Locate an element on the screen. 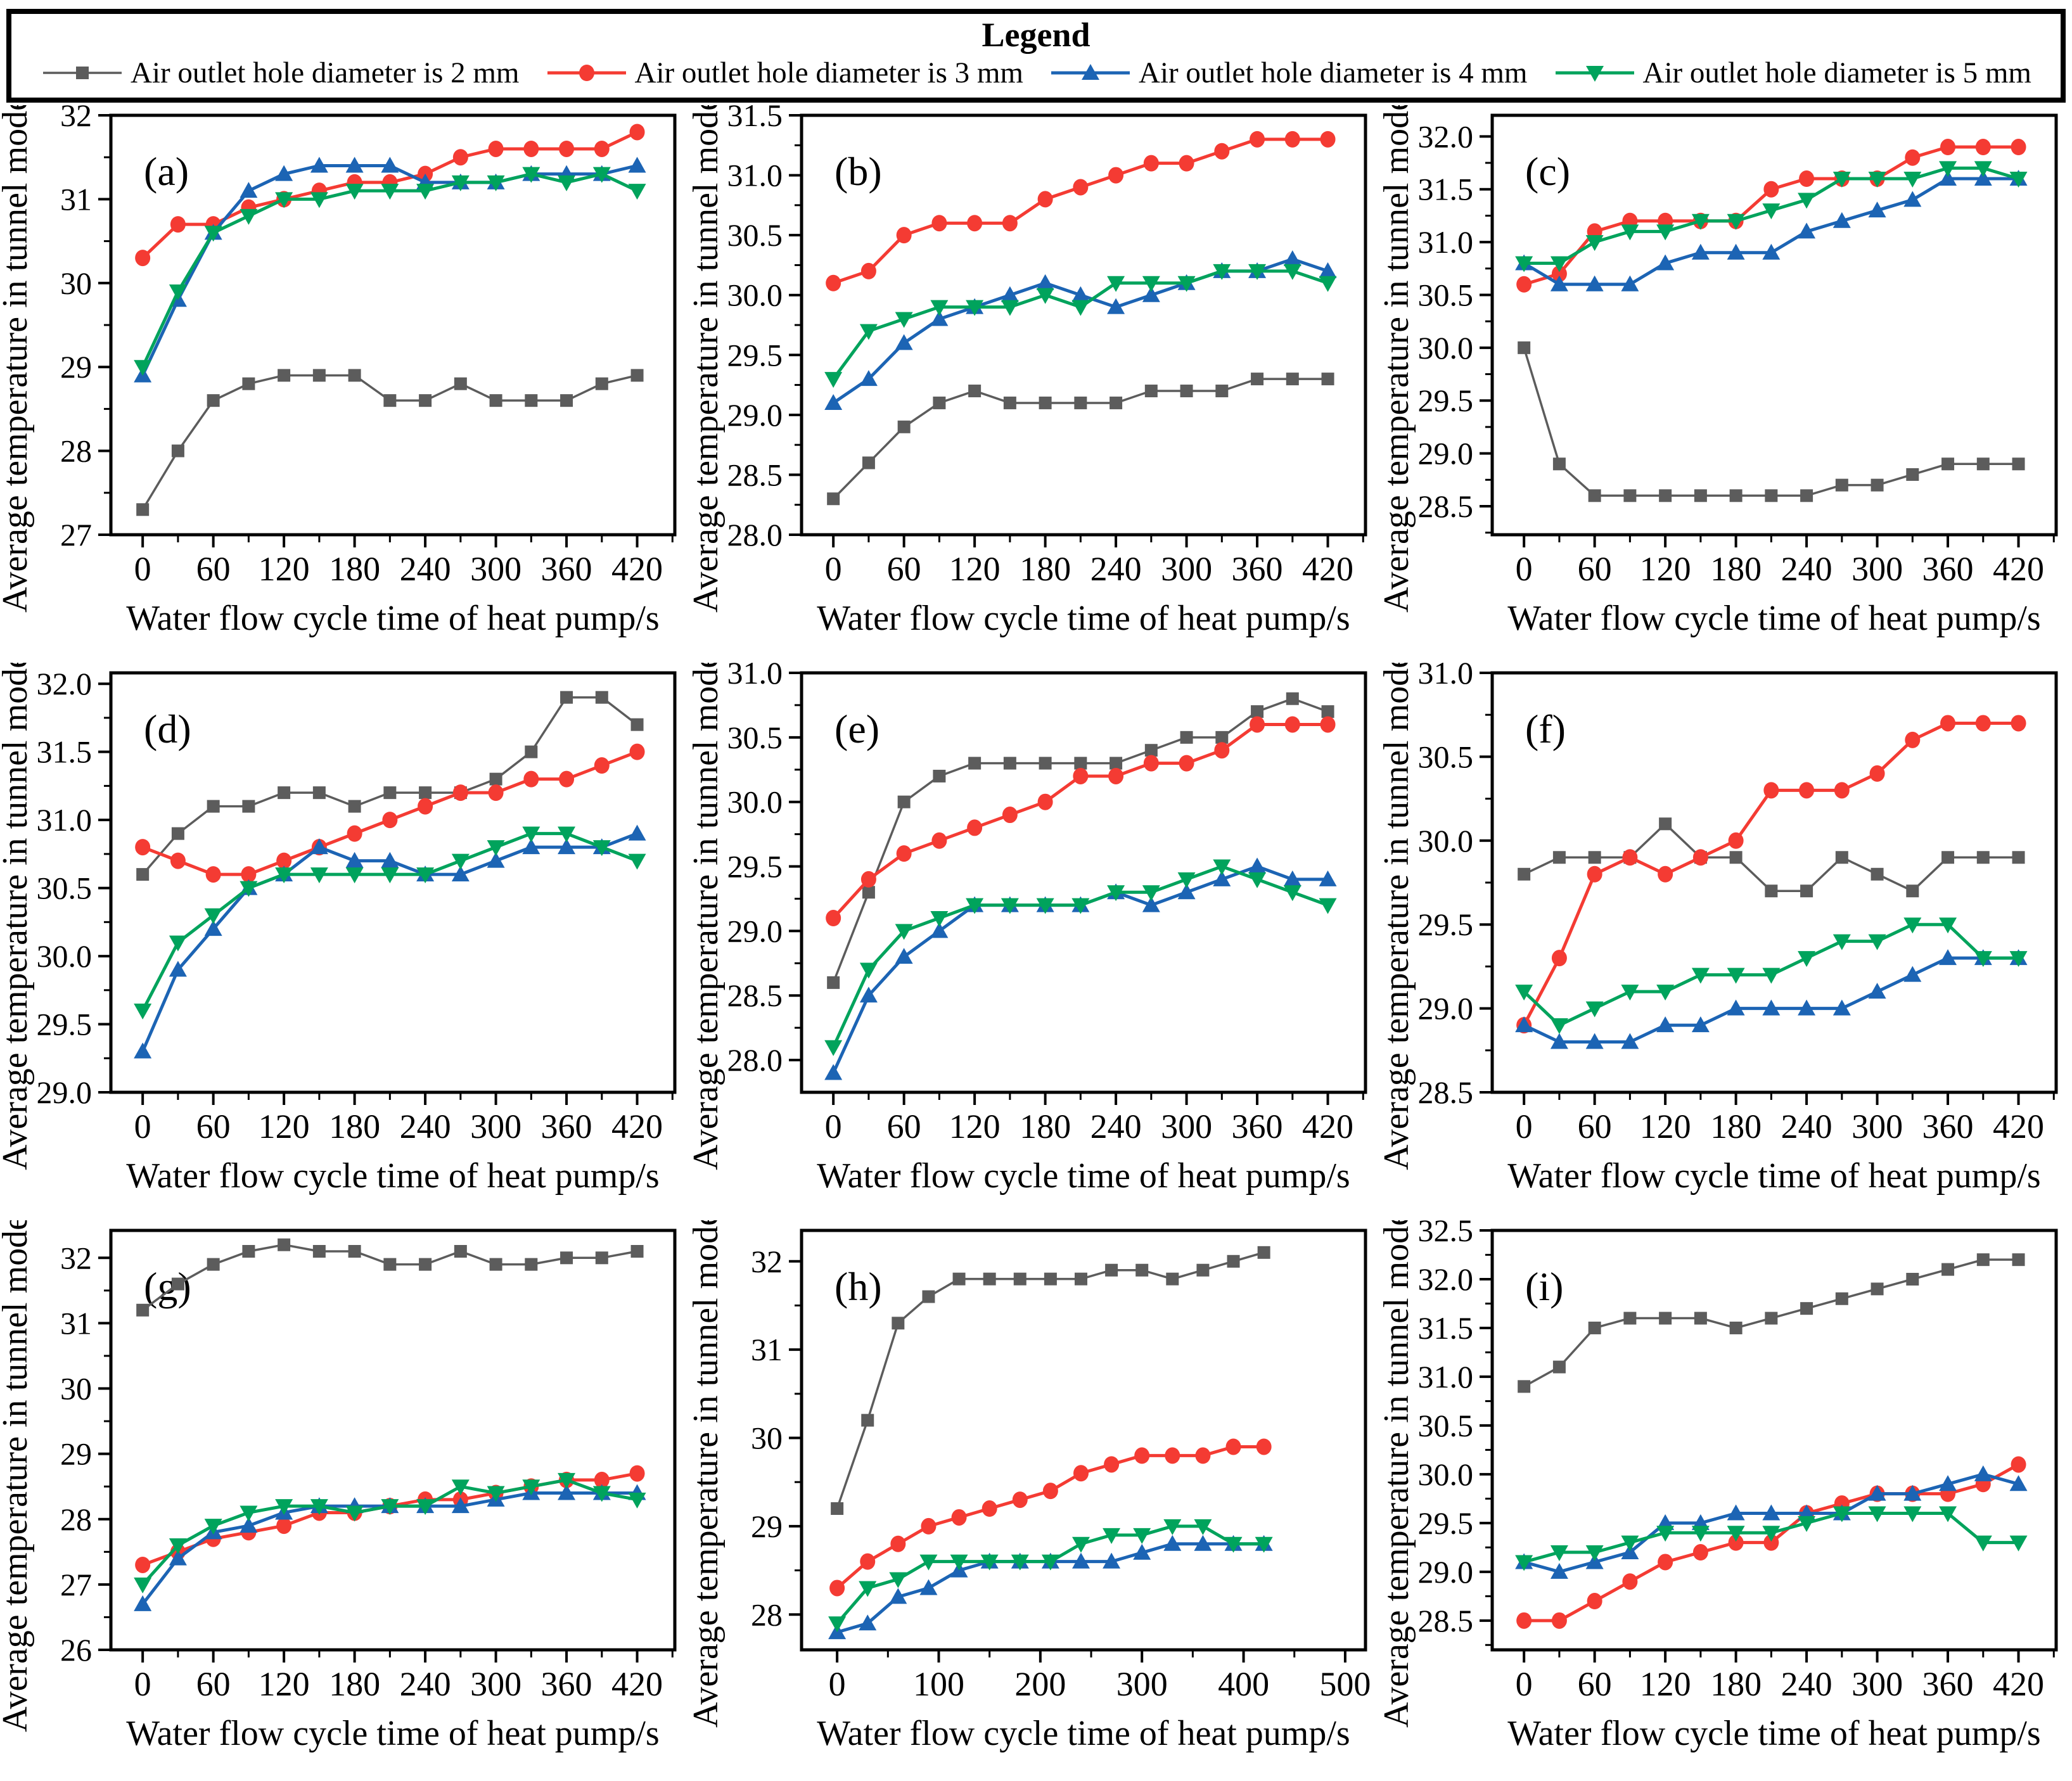 The height and width of the screenshot is (1781, 2072). series-markers-5mm is located at coordinates (1080, 957).